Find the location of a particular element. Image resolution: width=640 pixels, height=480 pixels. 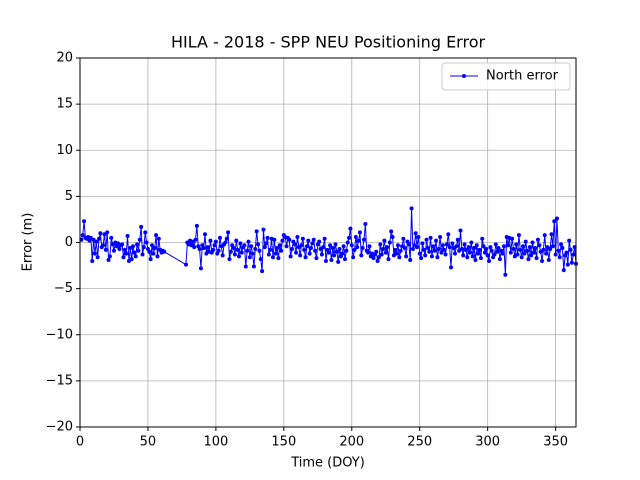

plot is located at coordinates (328, 241).